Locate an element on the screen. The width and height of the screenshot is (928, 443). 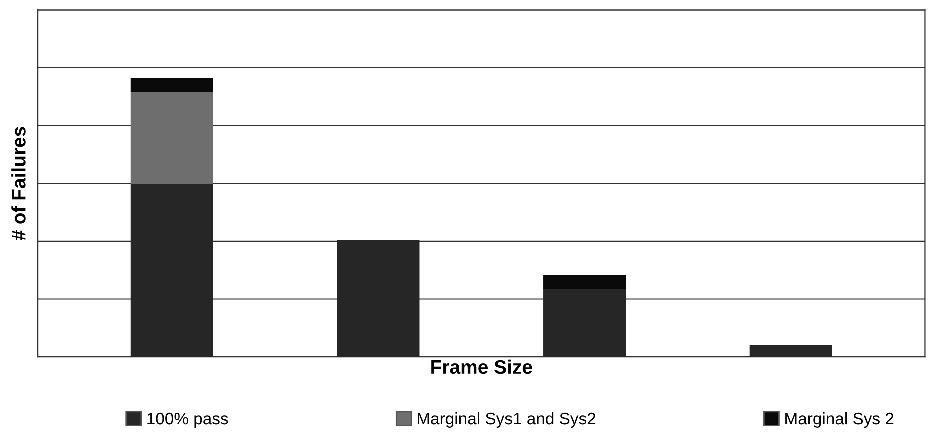
x-axis-title: Frame Size is located at coordinates (482, 367).